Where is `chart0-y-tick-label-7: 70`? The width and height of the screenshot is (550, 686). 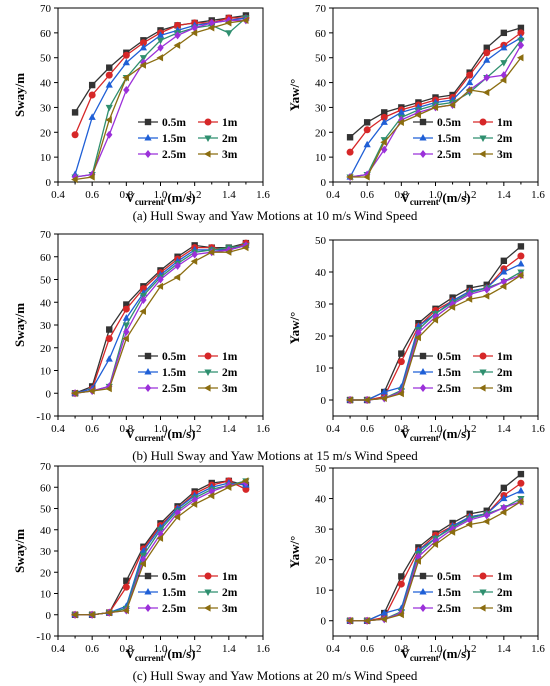 chart0-y-tick-label-7: 70 is located at coordinates (46, 9).